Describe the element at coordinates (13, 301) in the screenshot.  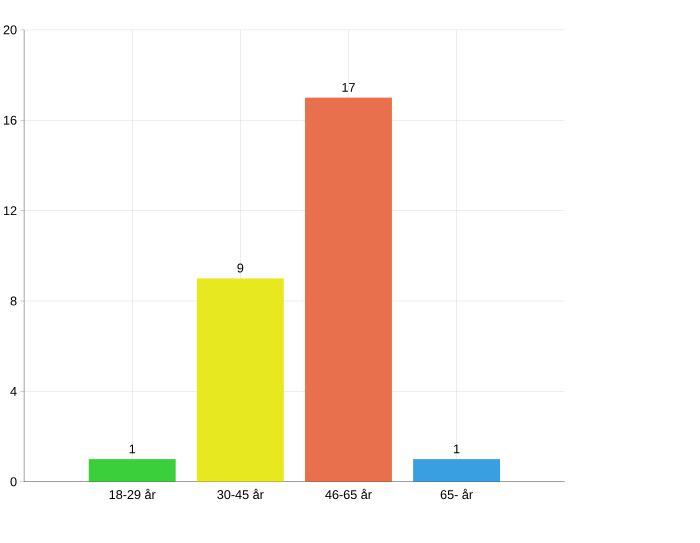
I see `y-tick-label: 8` at that location.